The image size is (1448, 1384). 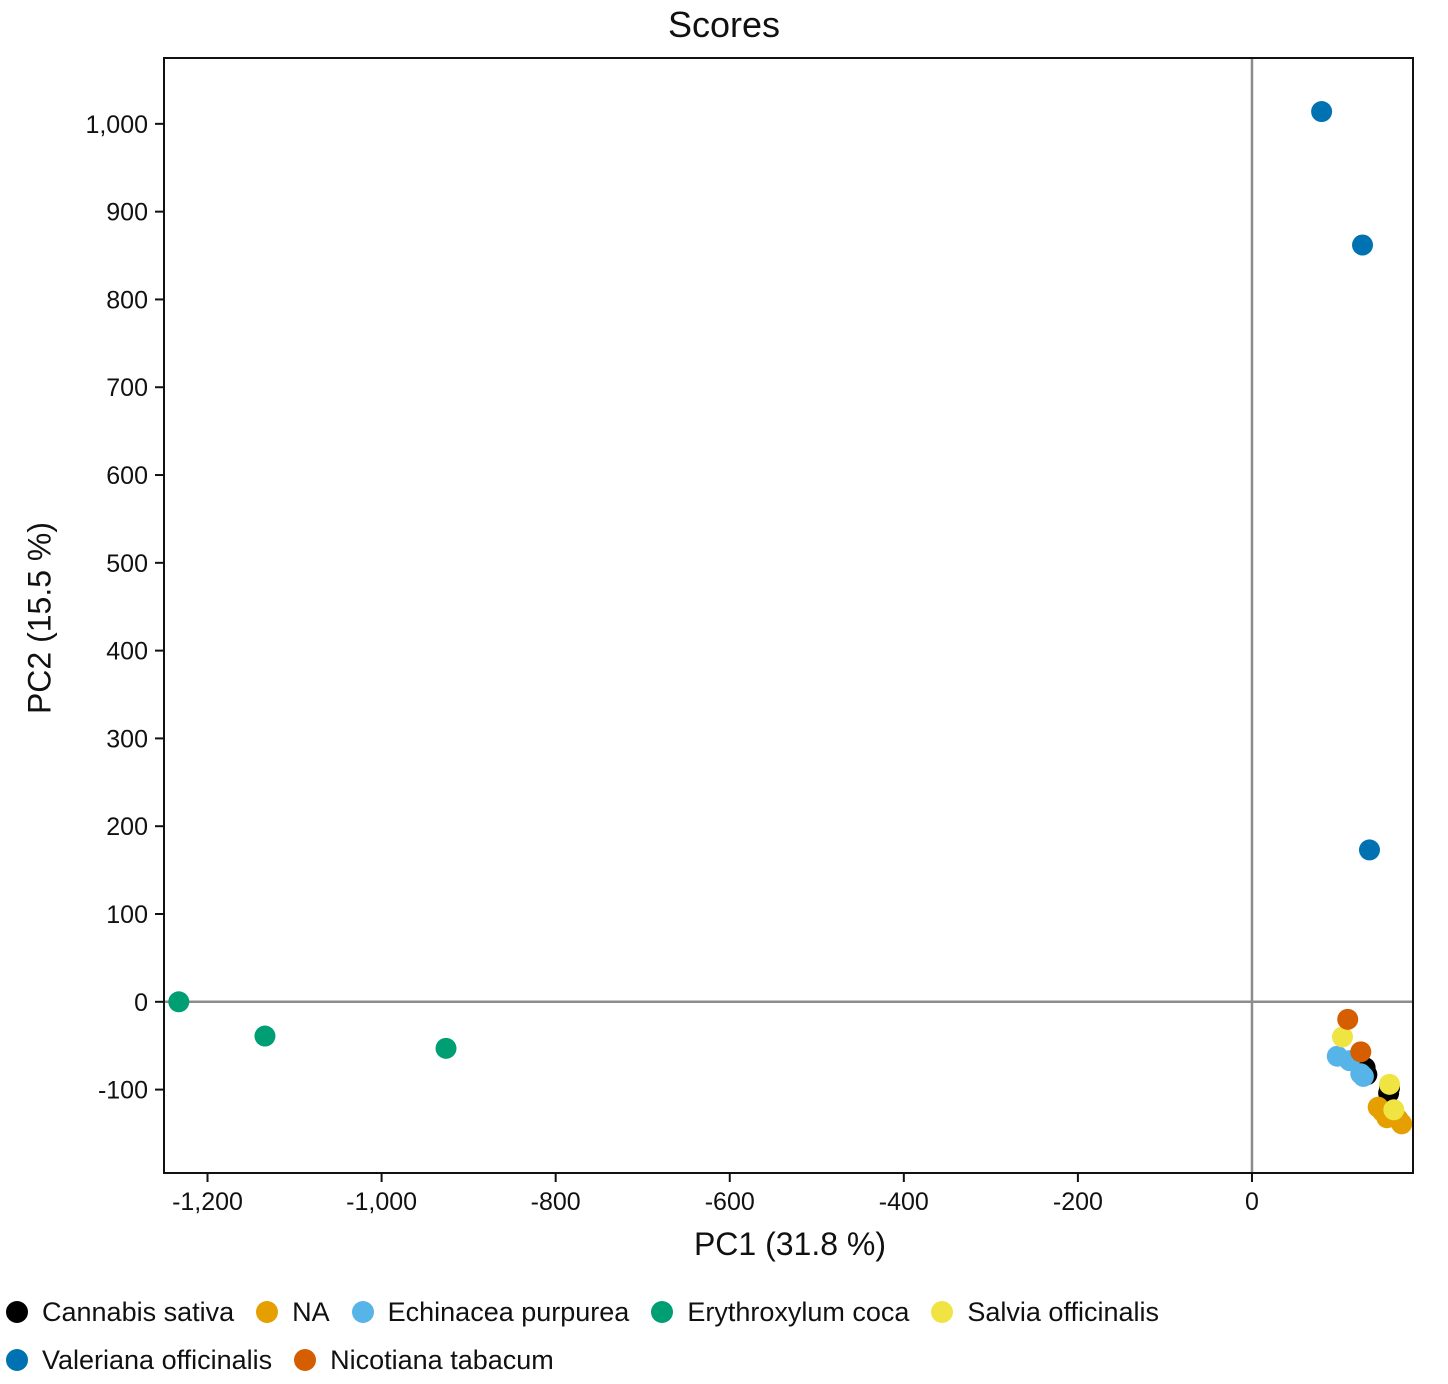 I want to click on y-tick-label: 800, so click(x=127, y=300).